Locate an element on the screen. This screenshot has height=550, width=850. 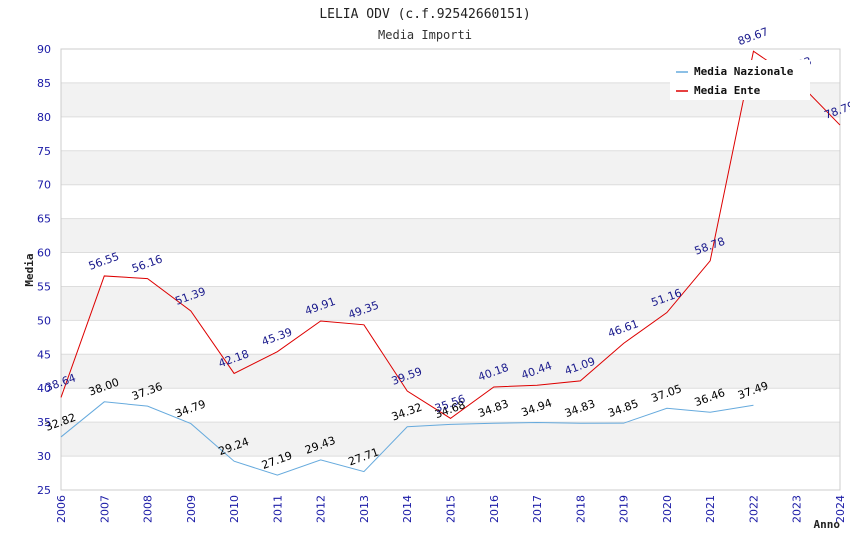
y-tick-label: 50 is located at coordinates (44, 320).